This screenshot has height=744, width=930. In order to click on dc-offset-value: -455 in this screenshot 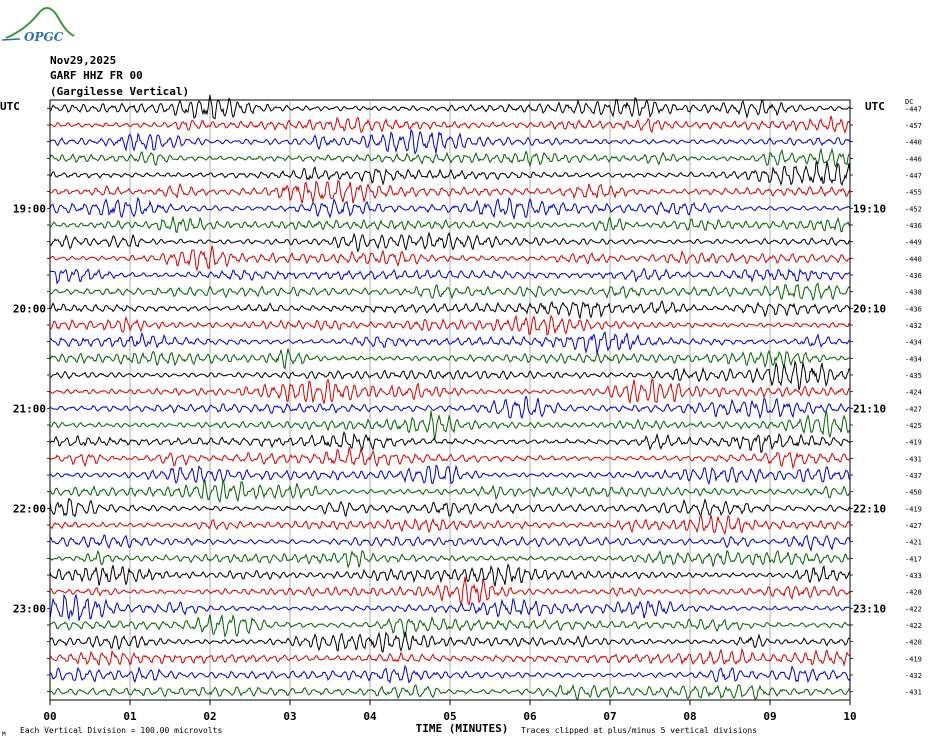, I will do `click(913, 193)`.